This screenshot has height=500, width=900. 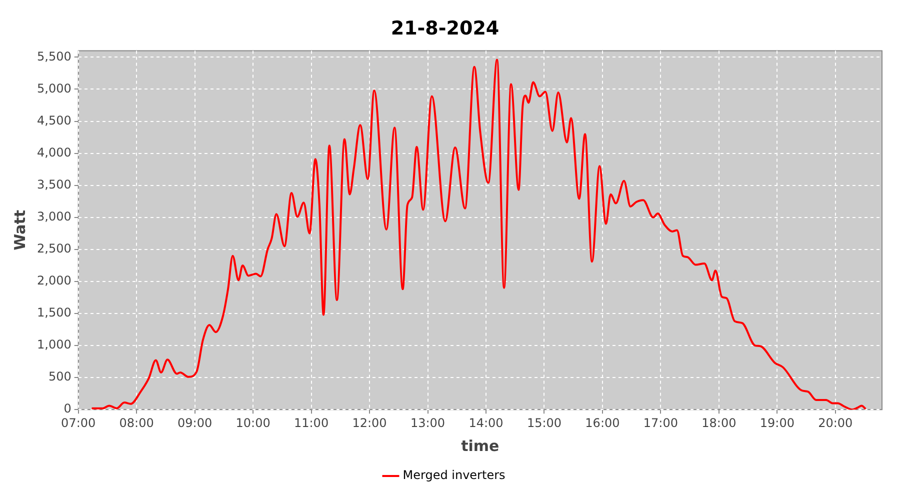 I want to click on x-tick-label: 14:00, so click(x=486, y=423).